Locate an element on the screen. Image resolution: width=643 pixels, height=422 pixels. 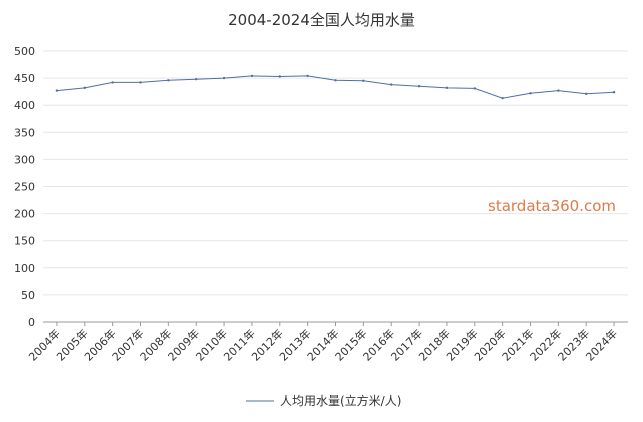
legend-label: 人均用水量(立方米/人) is located at coordinates (340, 400).